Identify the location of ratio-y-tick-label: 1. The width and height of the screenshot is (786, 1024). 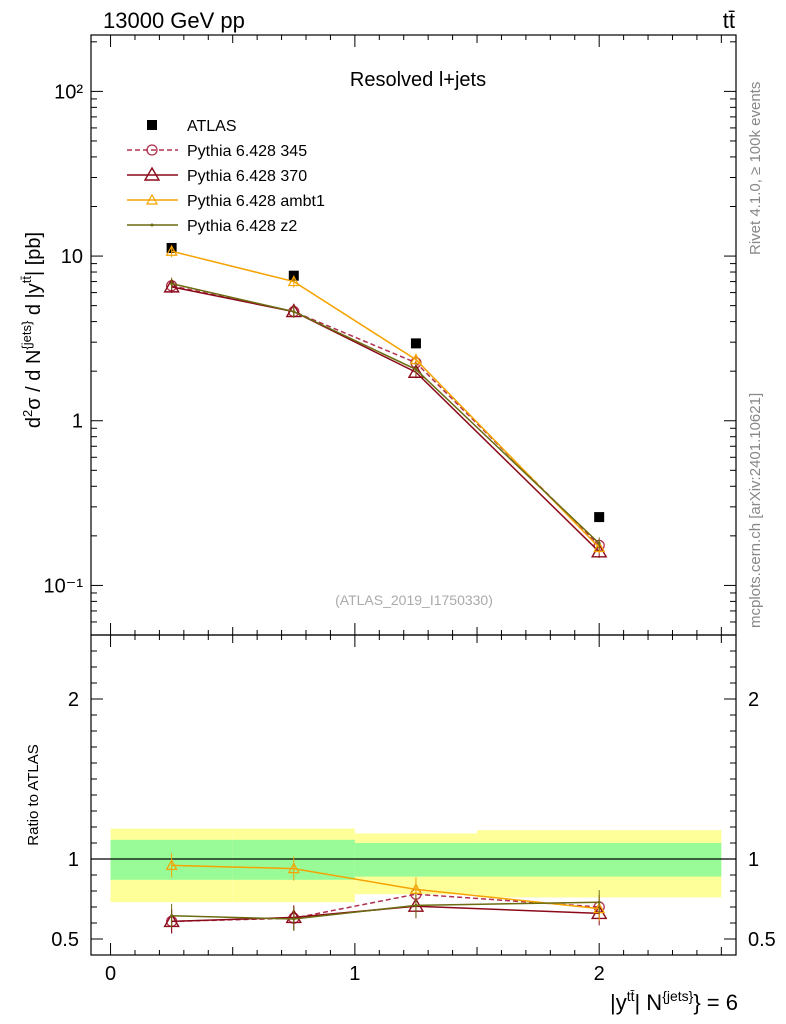
(73, 860).